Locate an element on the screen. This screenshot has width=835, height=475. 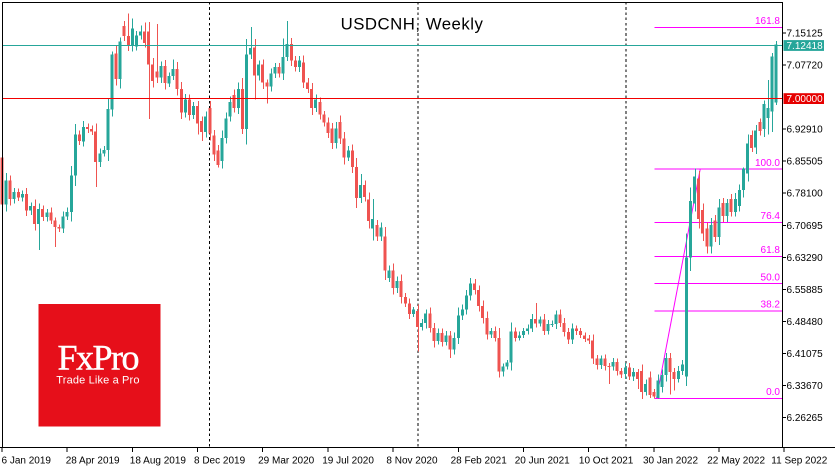
svg-text: 6.26265 is located at coordinates (805, 418).